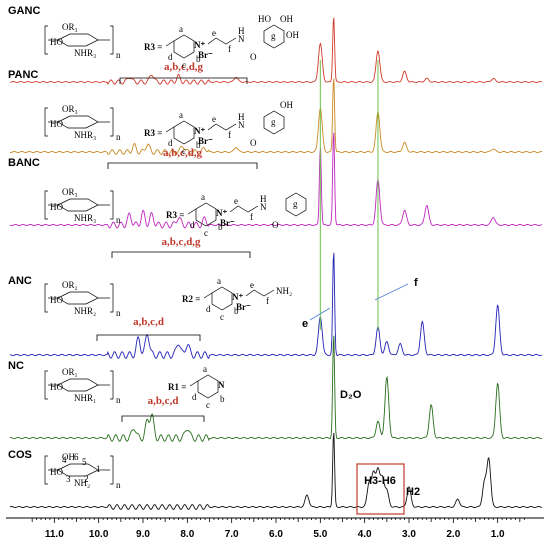 This screenshot has width=550, height=546. I want to click on series-name-anc: ANC, so click(20, 281).